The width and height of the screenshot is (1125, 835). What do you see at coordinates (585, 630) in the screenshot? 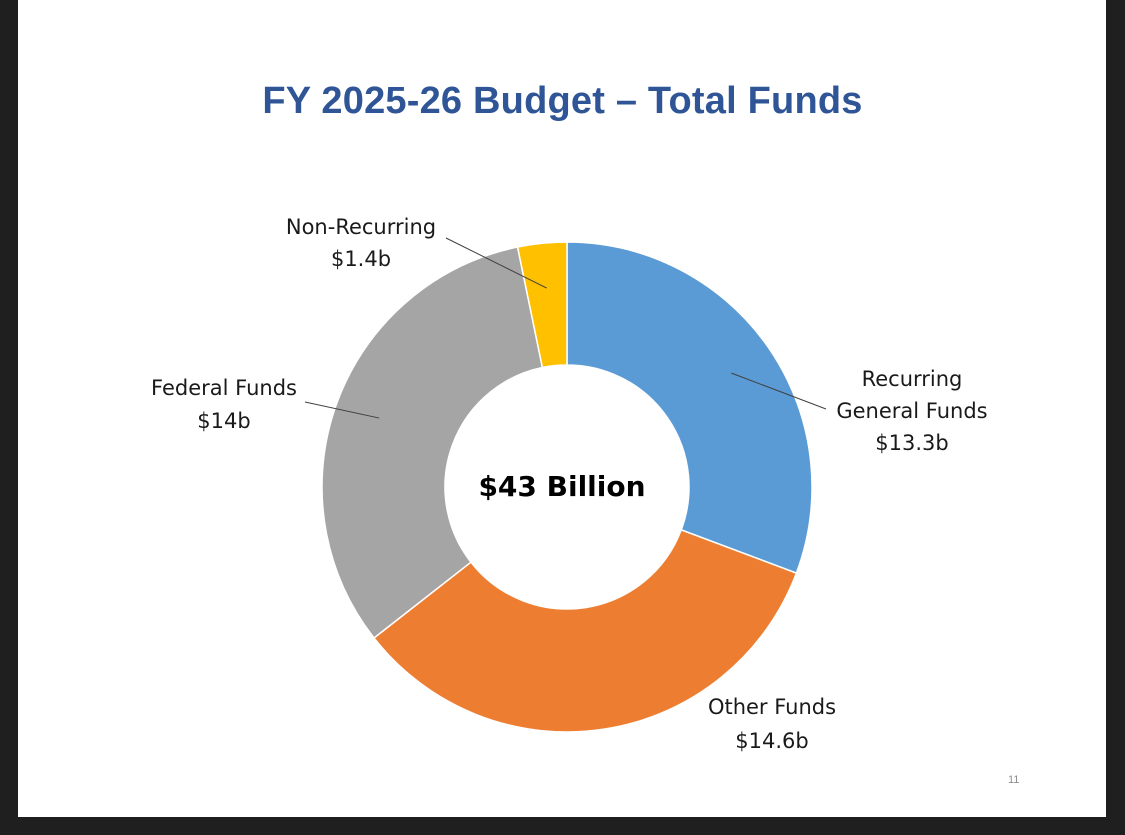
I see `donut-slice-other-funds` at bounding box center [585, 630].